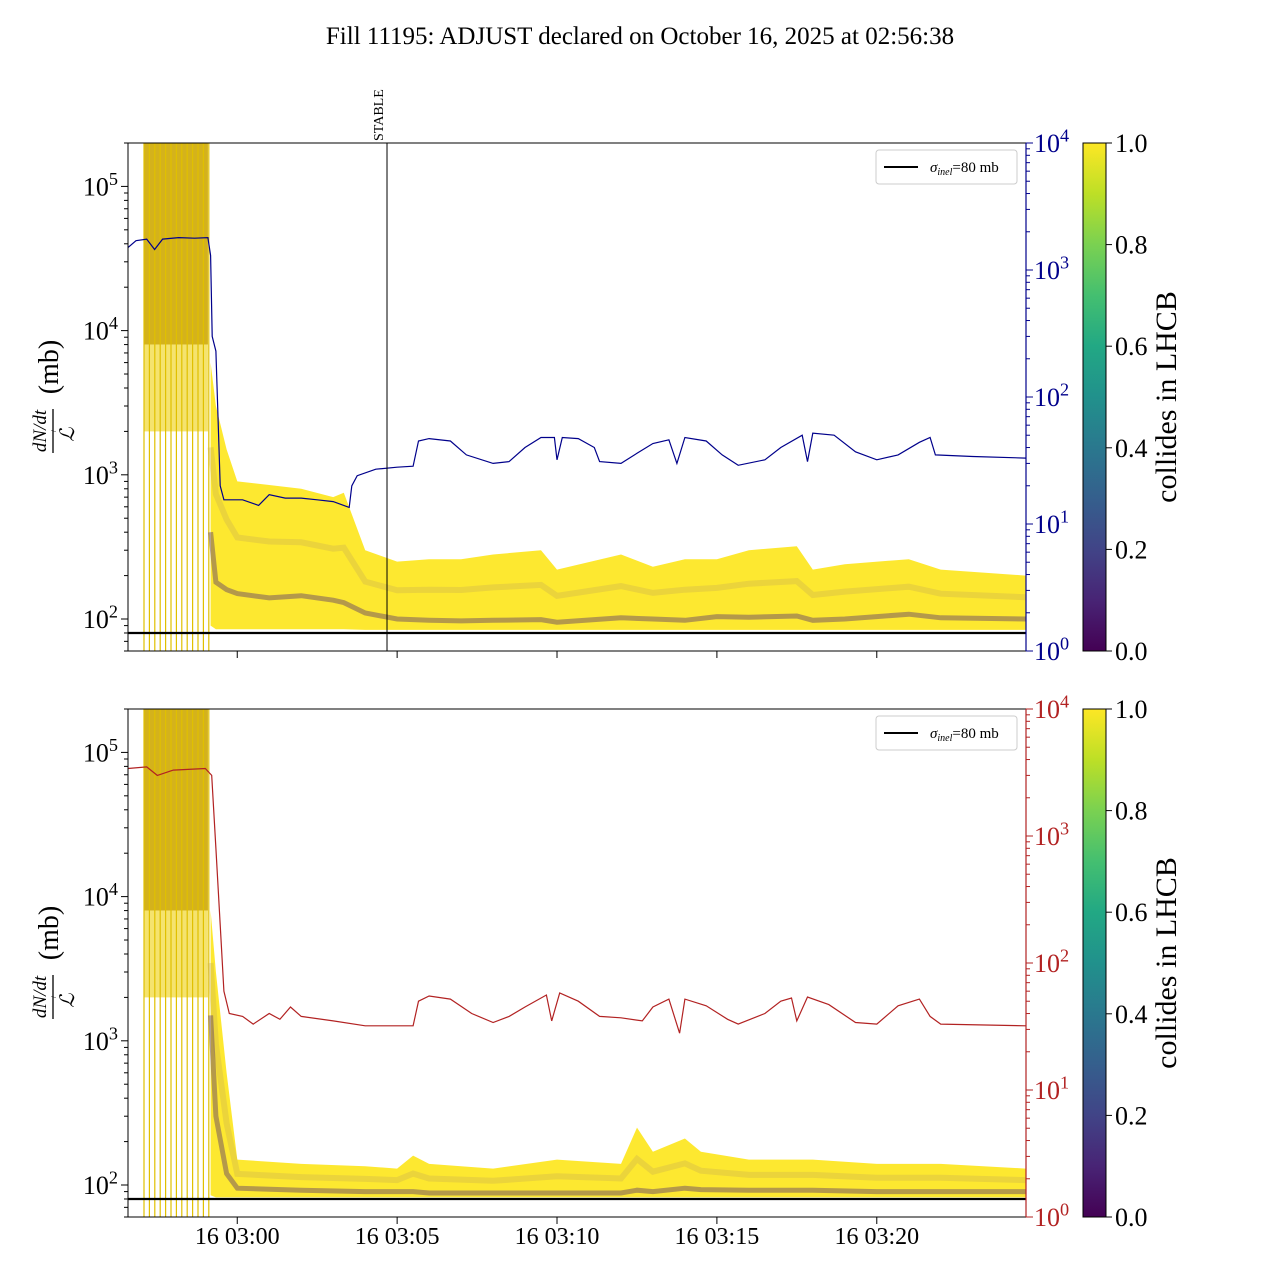 This screenshot has width=1280, height=1285. What do you see at coordinates (557, 1237) in the screenshot?
I see `x-tick-label: 16 03:10` at bounding box center [557, 1237].